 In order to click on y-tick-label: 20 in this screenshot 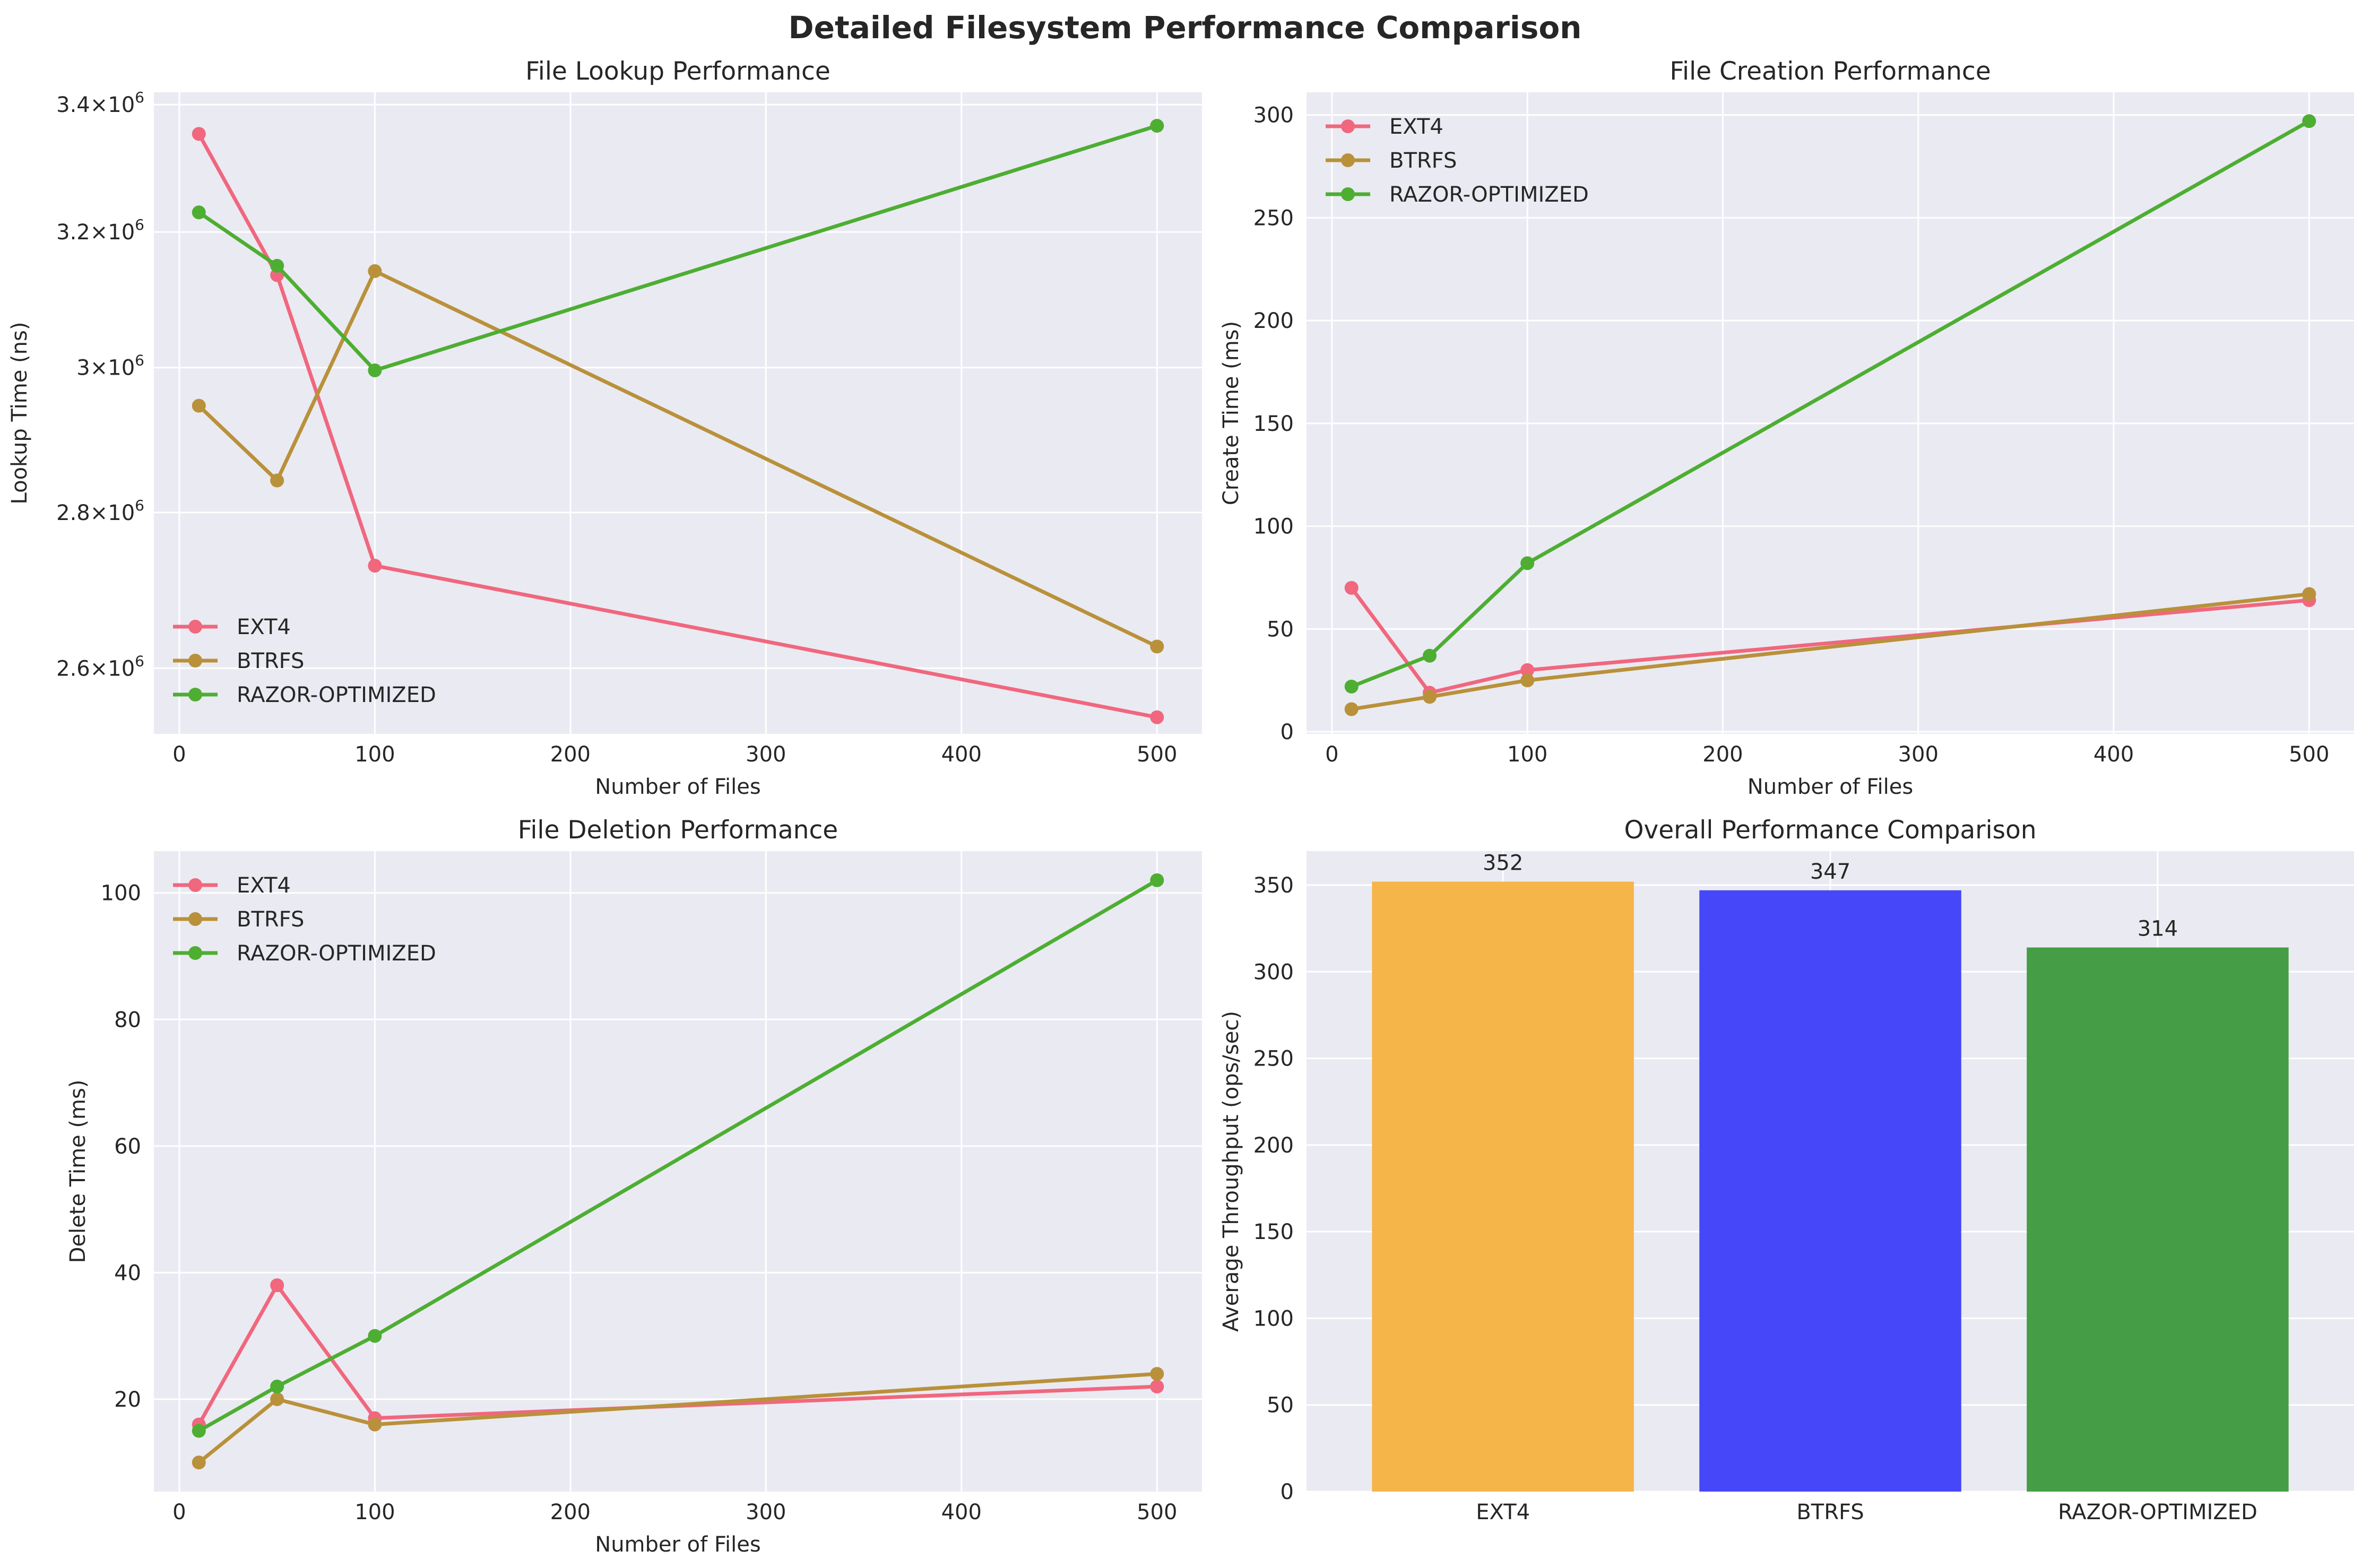, I will do `click(127, 1400)`.